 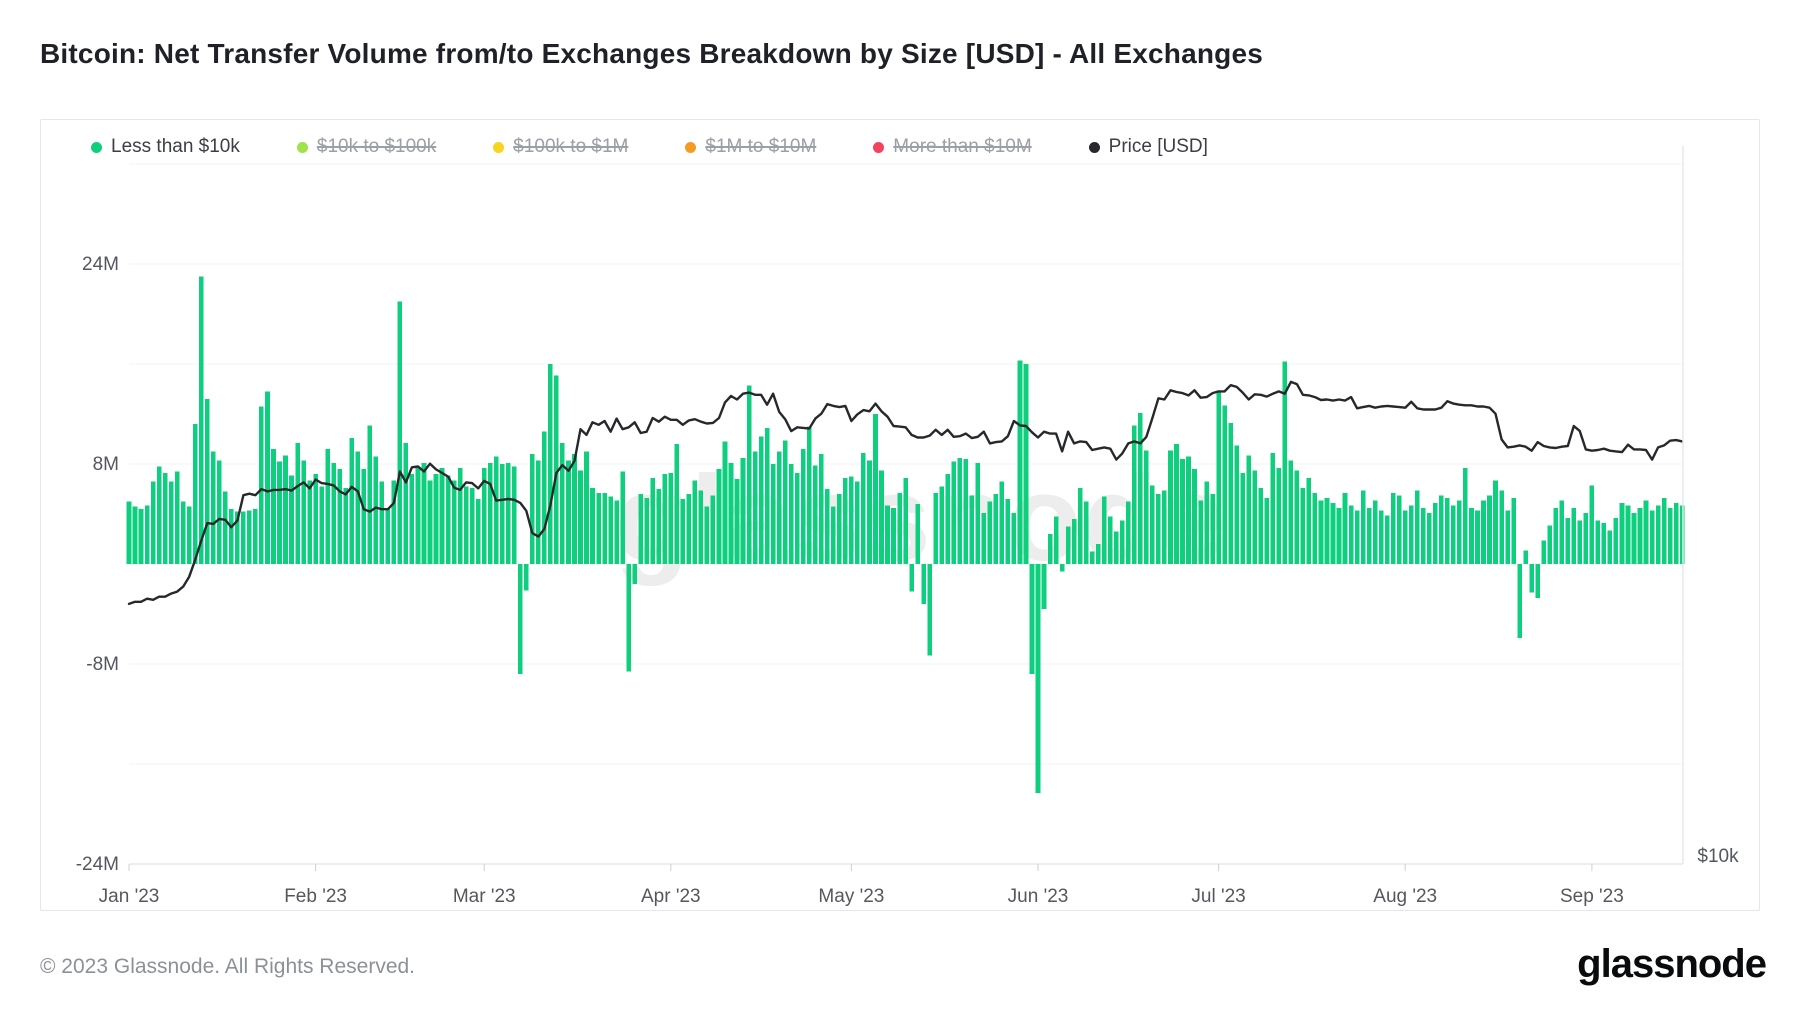 I want to click on legend-item-price-usd: Price [USD], so click(x=1148, y=147).